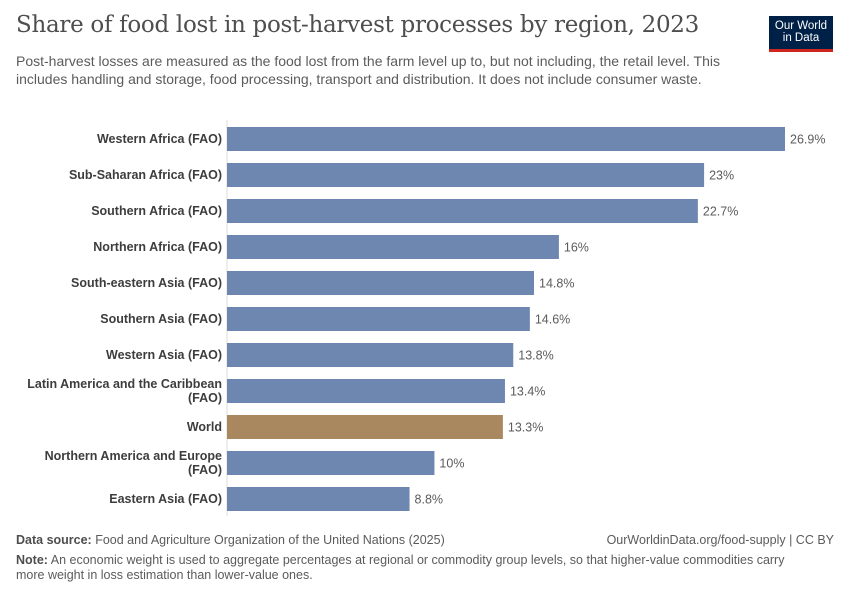 Image resolution: width=850 pixels, height=600 pixels. Describe the element at coordinates (556, 284) in the screenshot. I see `value-label: 14.8%` at that location.